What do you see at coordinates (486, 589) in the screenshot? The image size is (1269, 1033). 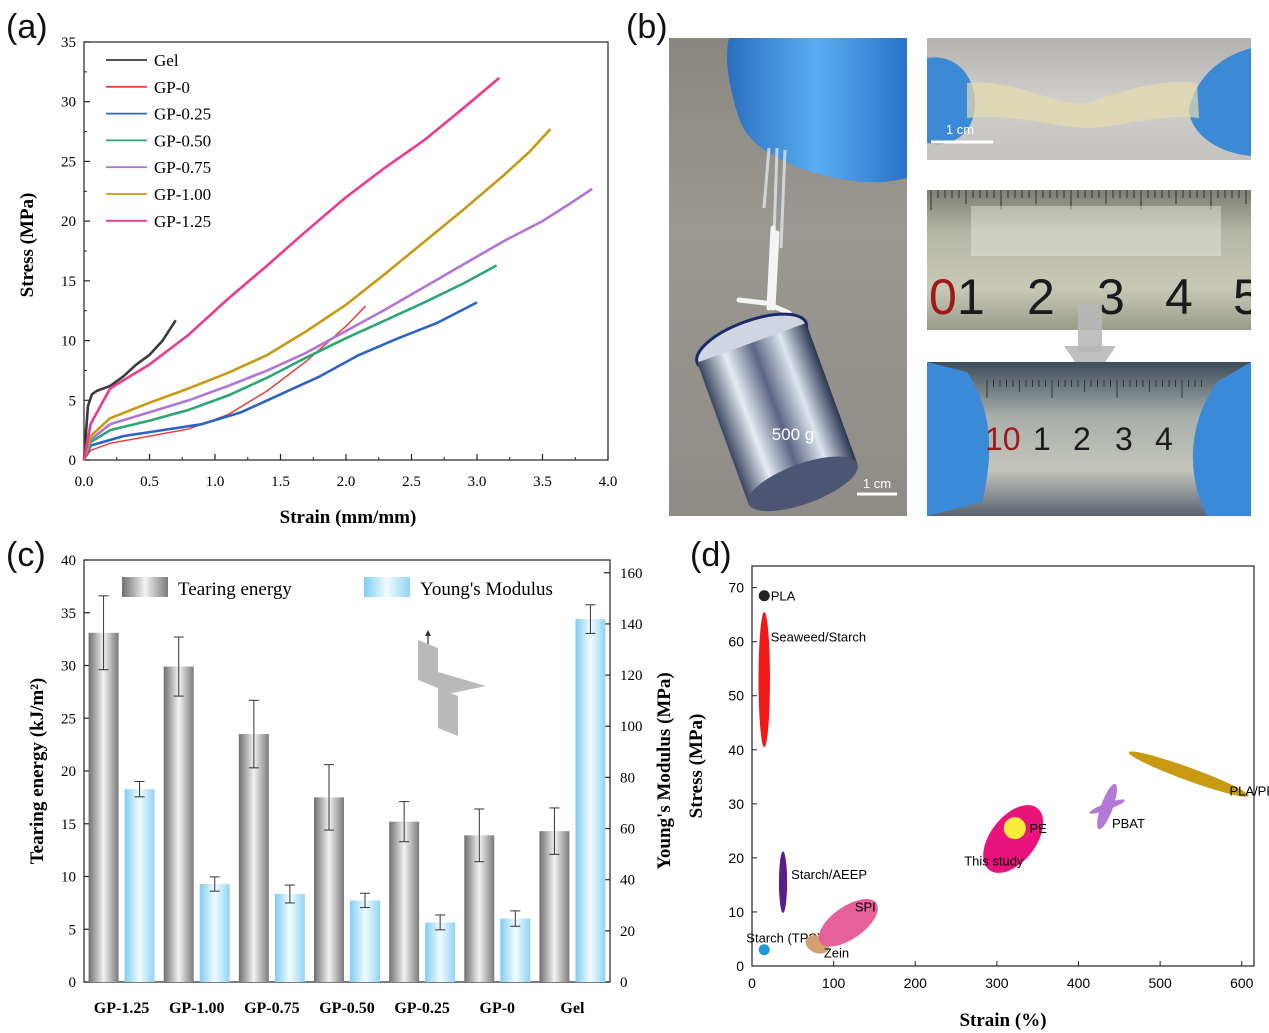 I see `legend-label-modulus: Young's Modulus` at bounding box center [486, 589].